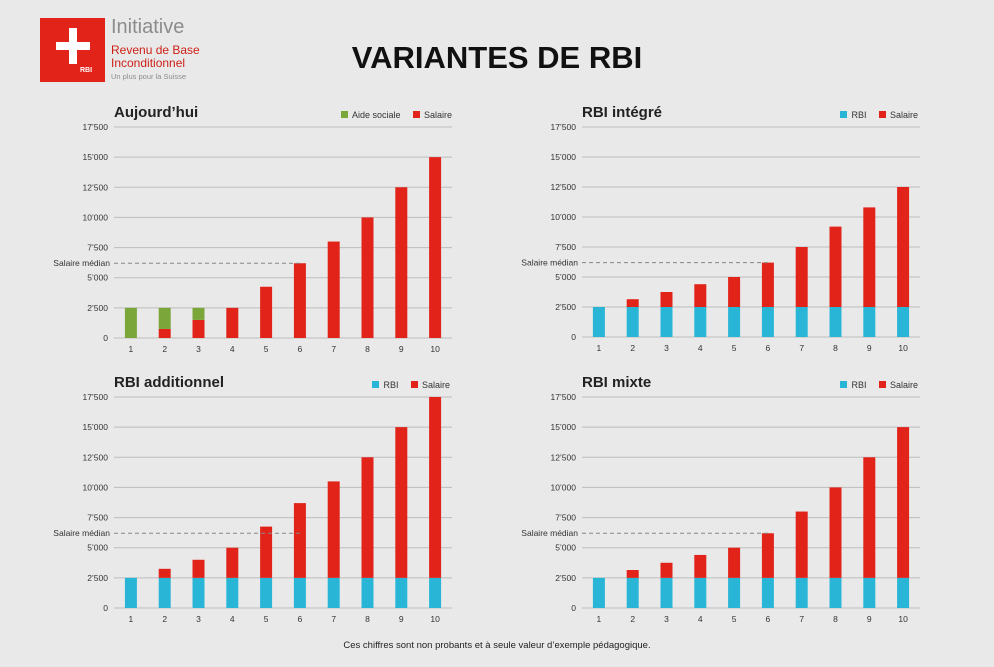 The width and height of the screenshot is (994, 667). What do you see at coordinates (95, 457) in the screenshot?
I see `y-tick-label: 12’500` at bounding box center [95, 457].